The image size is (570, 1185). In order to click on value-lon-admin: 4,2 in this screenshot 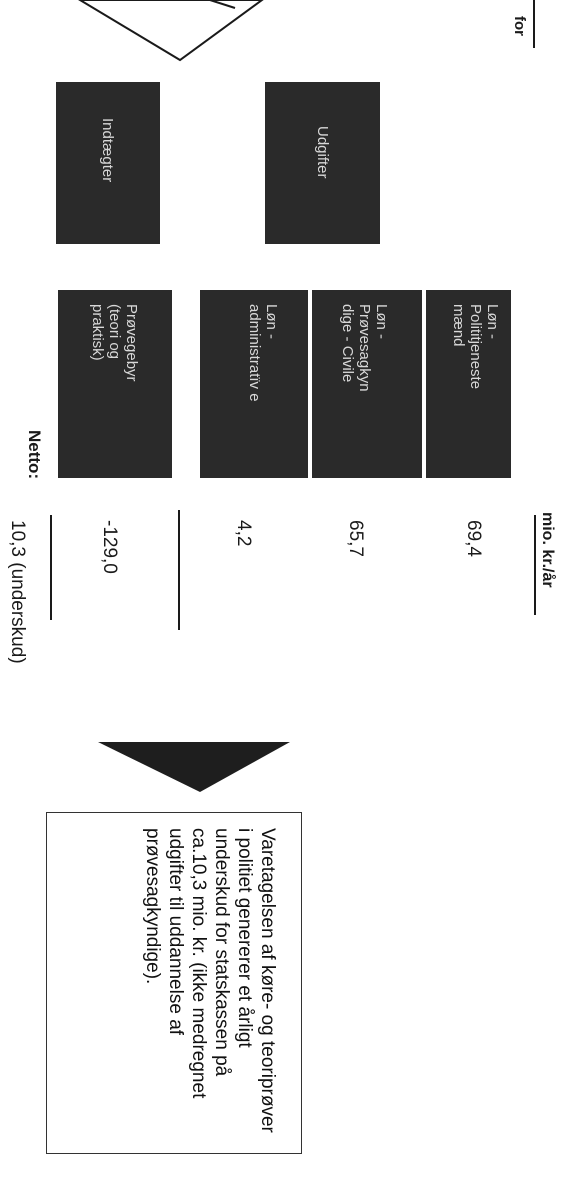, I will do `click(243, 533)`.